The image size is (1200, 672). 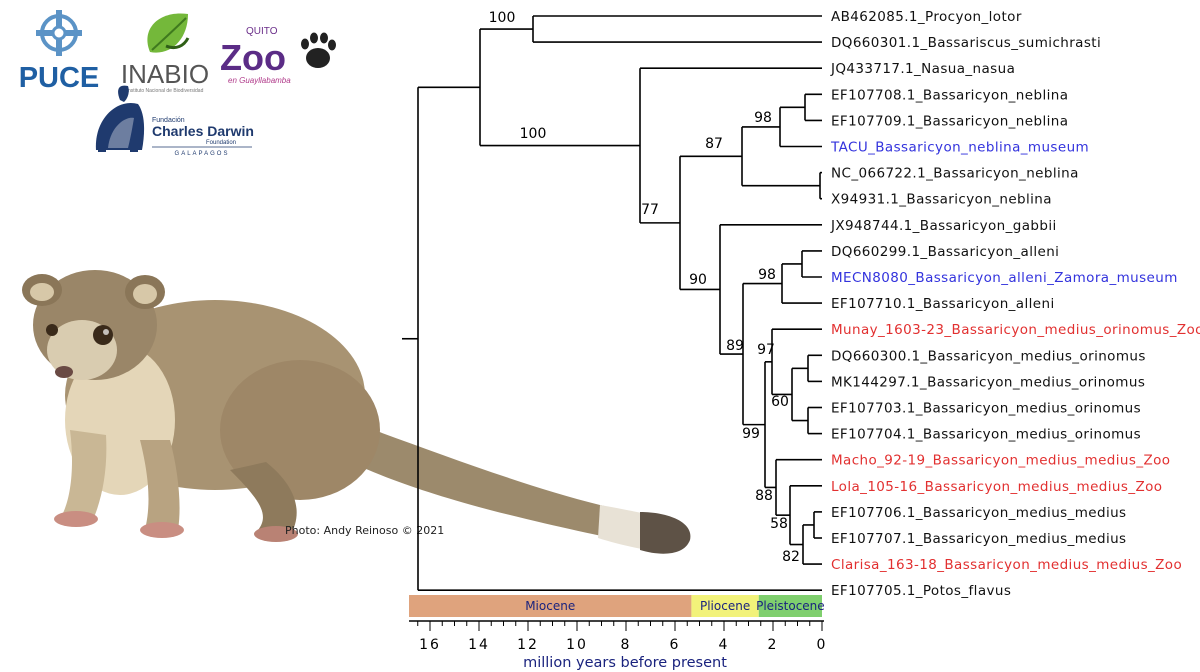 What do you see at coordinates (945, 252) in the screenshot?
I see `tree-tip-label: DQ660299.1_Bassaricyon_alleni` at bounding box center [945, 252].